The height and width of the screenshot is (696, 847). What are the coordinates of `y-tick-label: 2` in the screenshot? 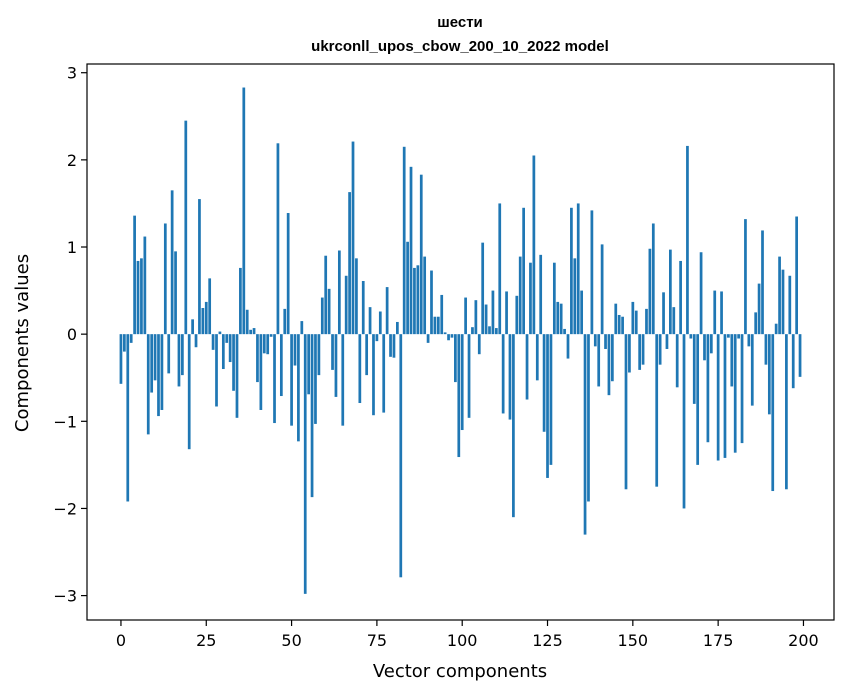 It's located at (72, 160).